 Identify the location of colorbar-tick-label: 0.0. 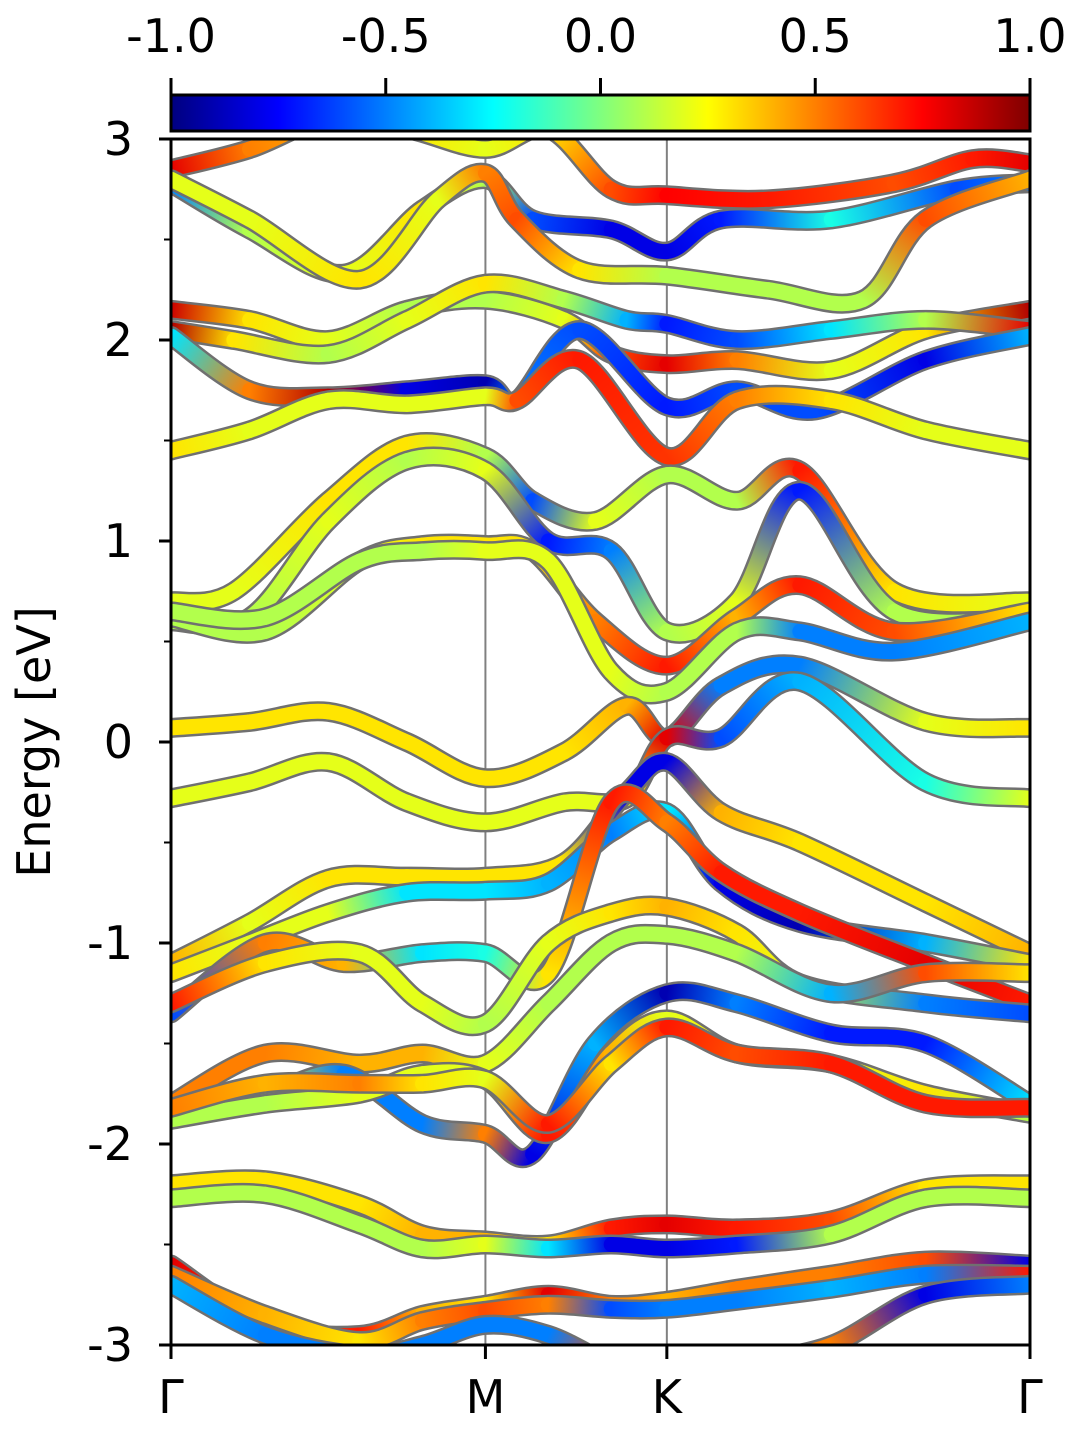
(600, 36).